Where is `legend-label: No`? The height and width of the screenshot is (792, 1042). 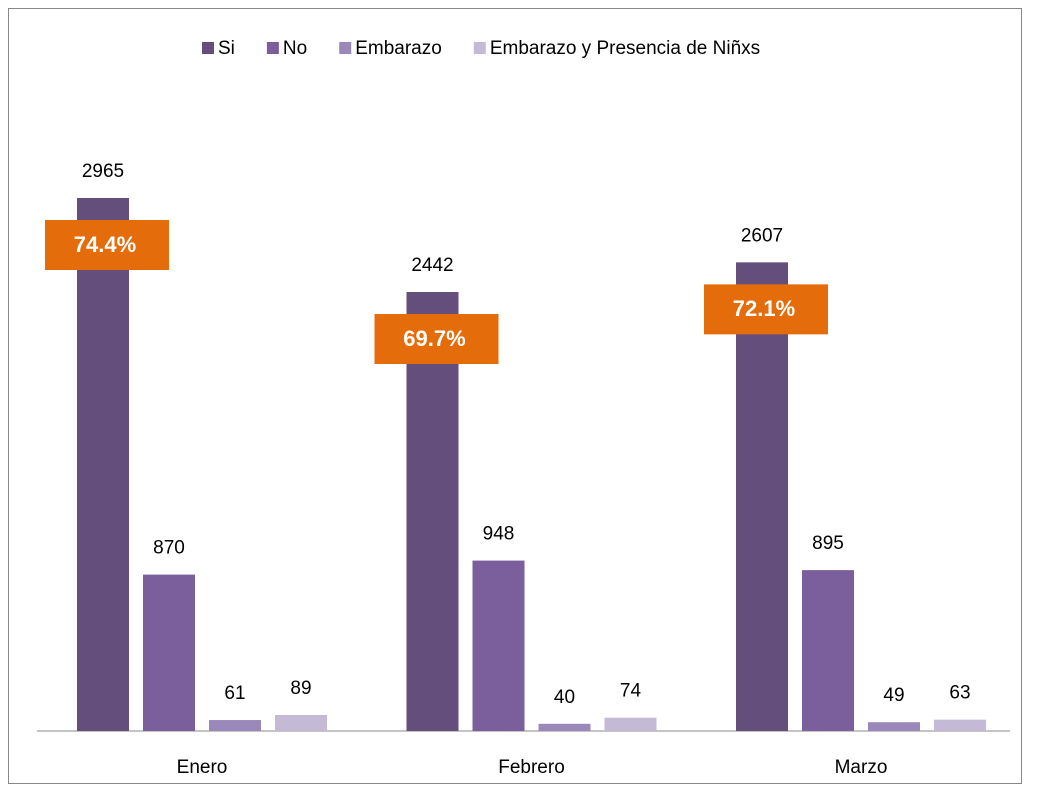 legend-label: No is located at coordinates (295, 48).